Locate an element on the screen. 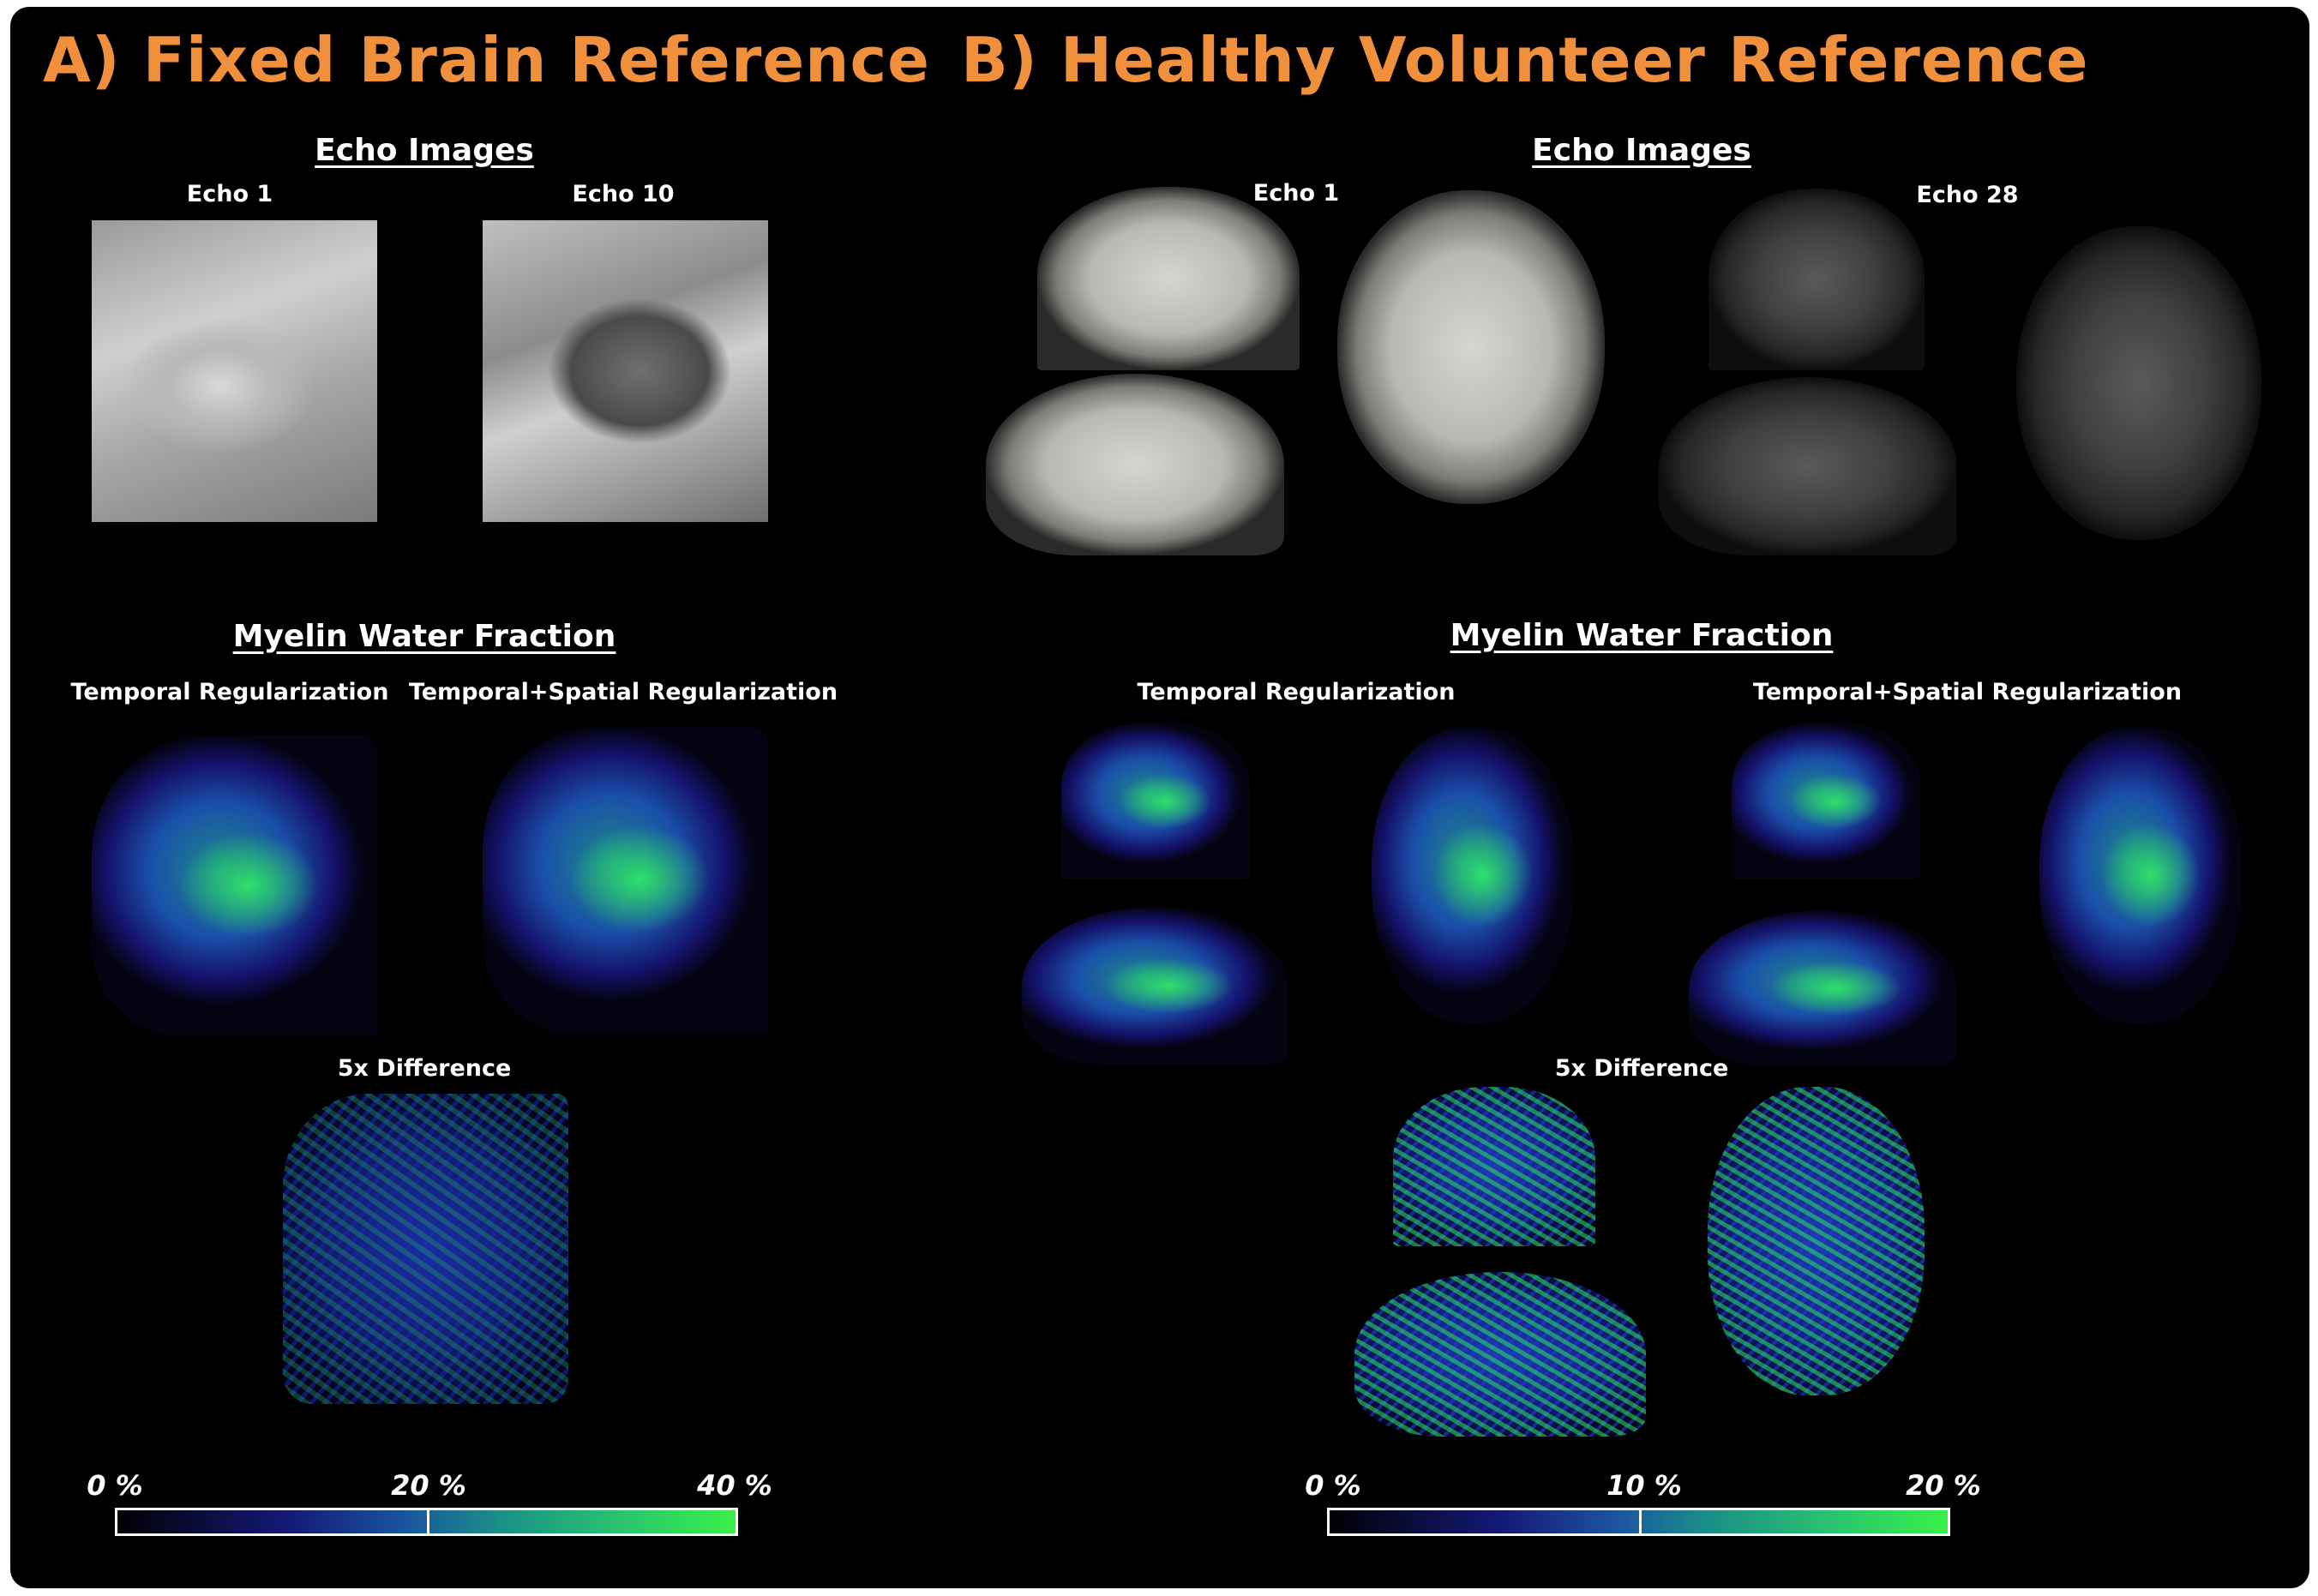 Image resolution: width=2318 pixels, height=1596 pixels. panel-a-colorbar is located at coordinates (426, 1522).